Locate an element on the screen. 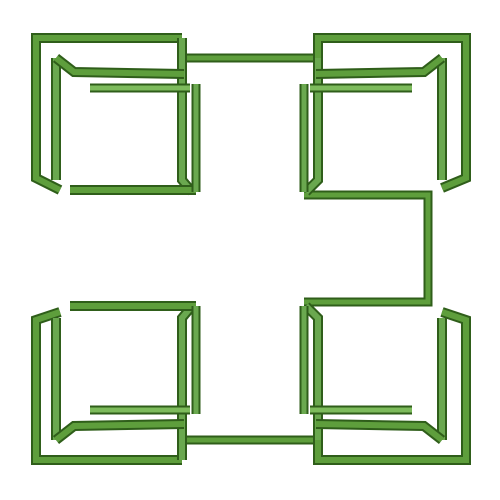  cube-top-right is located at coordinates (385, 114).